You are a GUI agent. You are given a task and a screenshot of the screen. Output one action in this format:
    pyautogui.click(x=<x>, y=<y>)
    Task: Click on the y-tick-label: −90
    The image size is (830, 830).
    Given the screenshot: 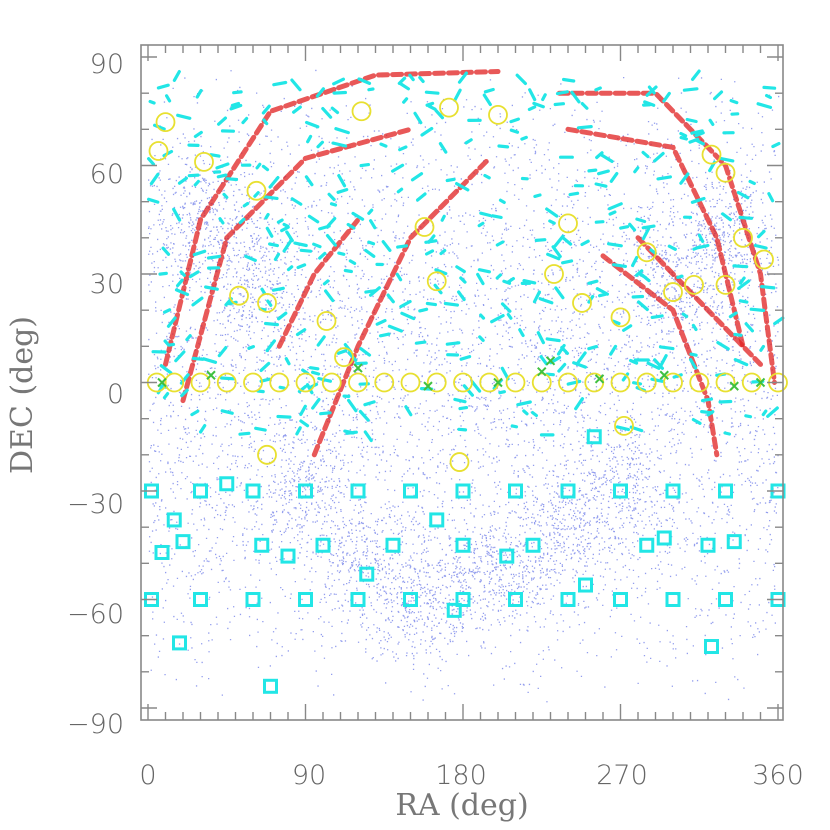 What is the action you would take?
    pyautogui.click(x=95, y=724)
    